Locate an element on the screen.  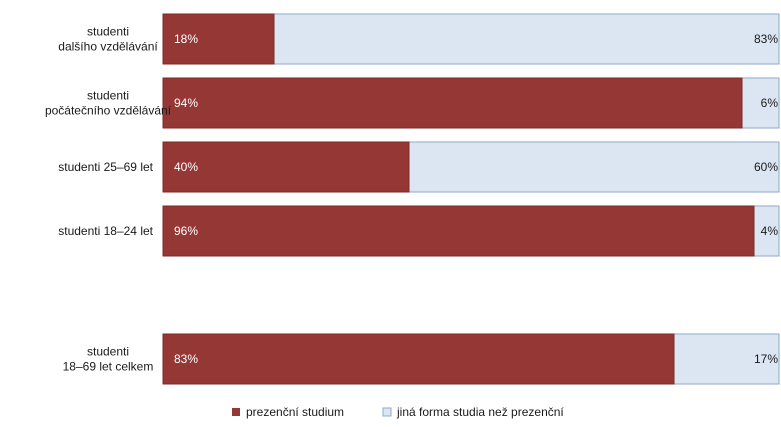
value-label-other-form-1: 83% is located at coordinates (766, 39).